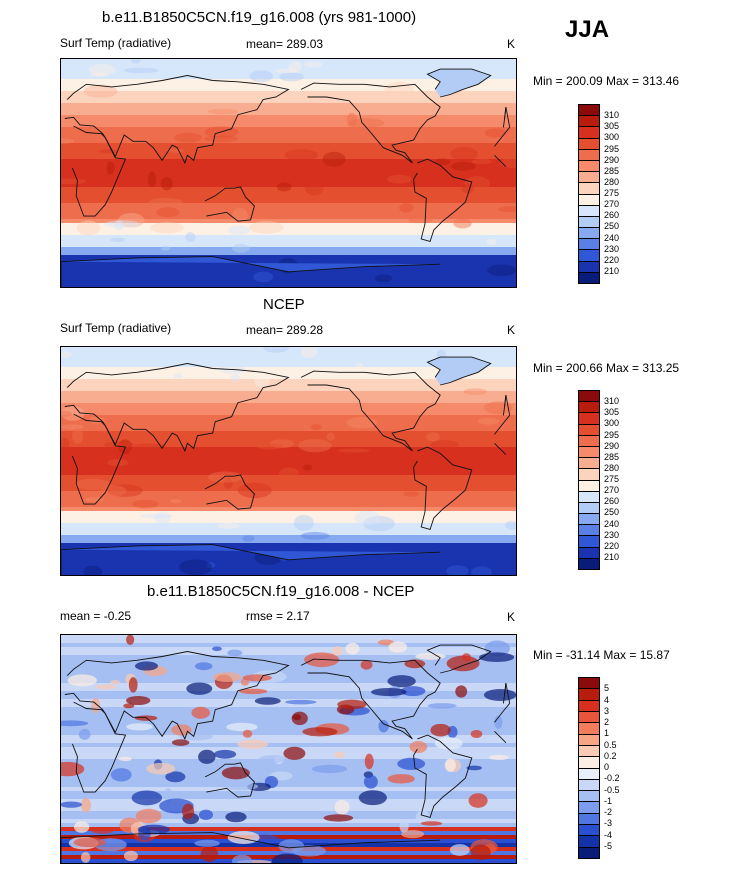 The height and width of the screenshot is (872, 733). I want to click on panel2-title: NCEP, so click(284, 304).